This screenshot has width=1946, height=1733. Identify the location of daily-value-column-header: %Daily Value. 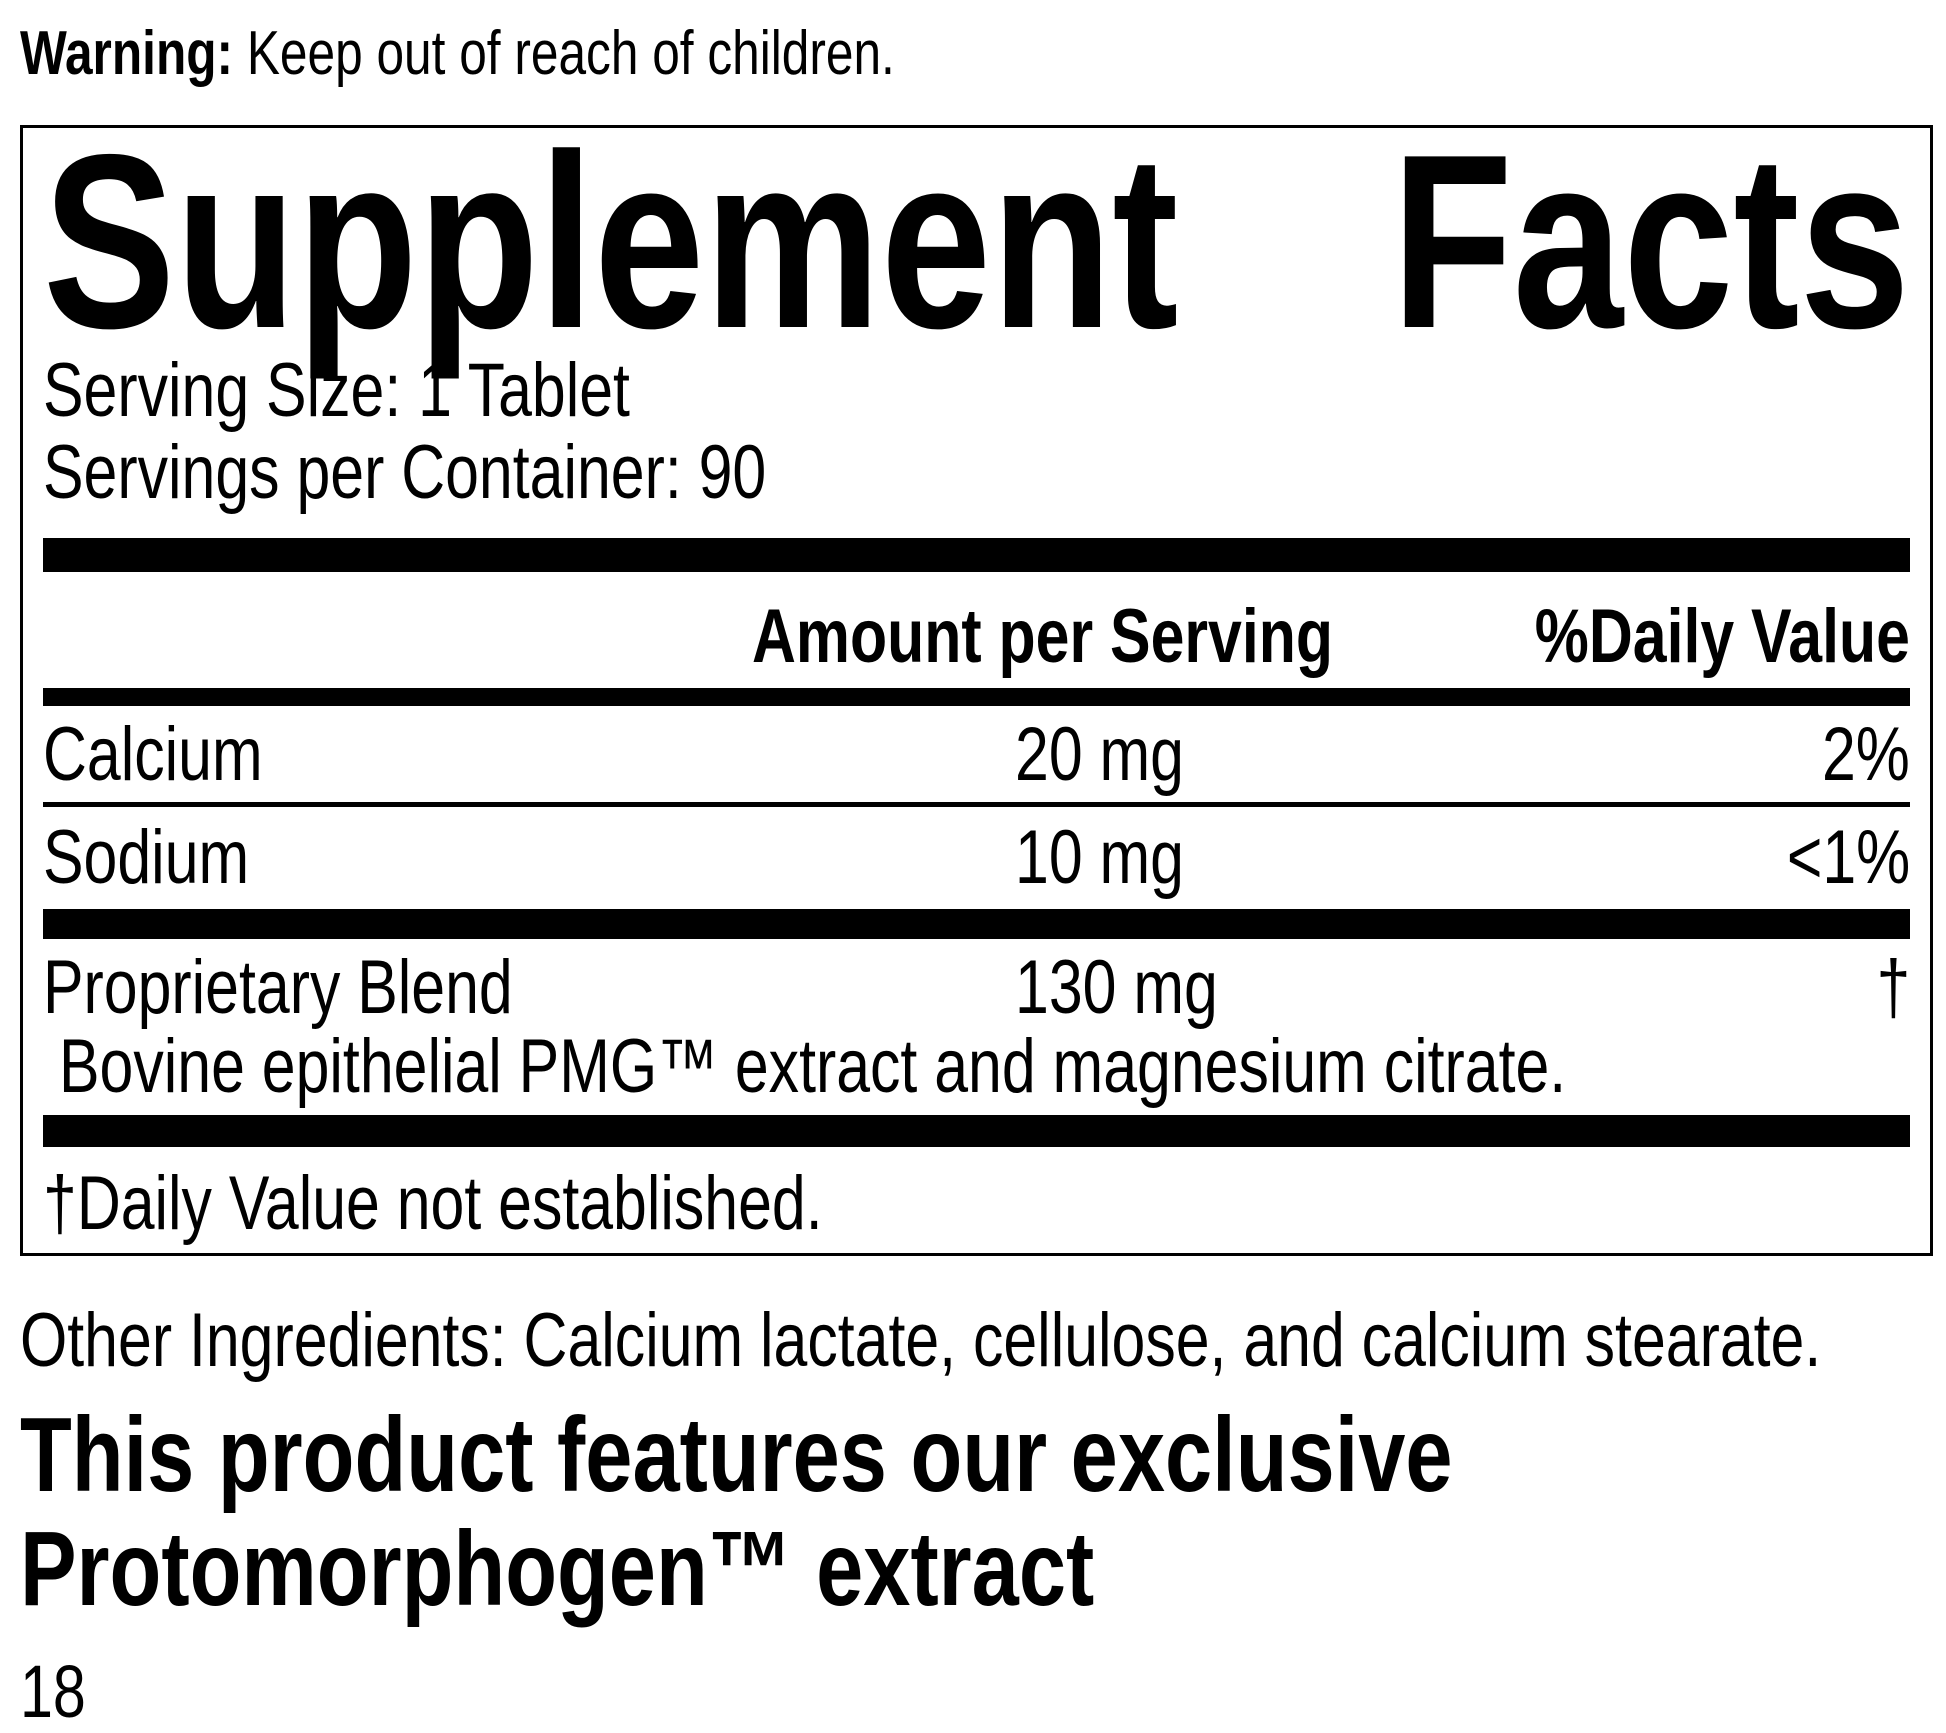
(1722, 637).